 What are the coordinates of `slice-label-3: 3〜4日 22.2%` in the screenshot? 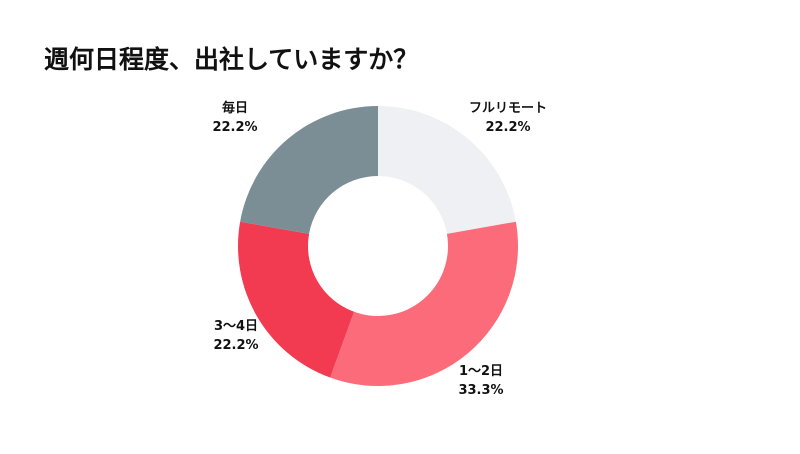 It's located at (236, 336).